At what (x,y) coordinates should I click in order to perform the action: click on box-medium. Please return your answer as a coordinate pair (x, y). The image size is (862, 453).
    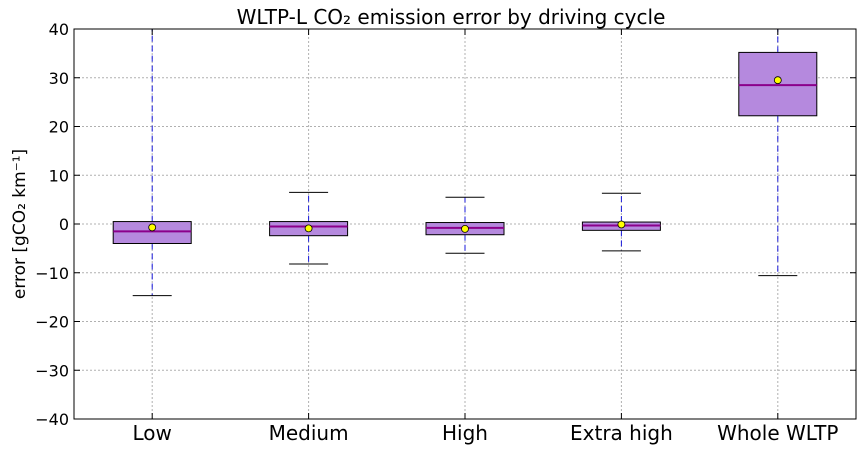
    Looking at the image, I should click on (309, 228).